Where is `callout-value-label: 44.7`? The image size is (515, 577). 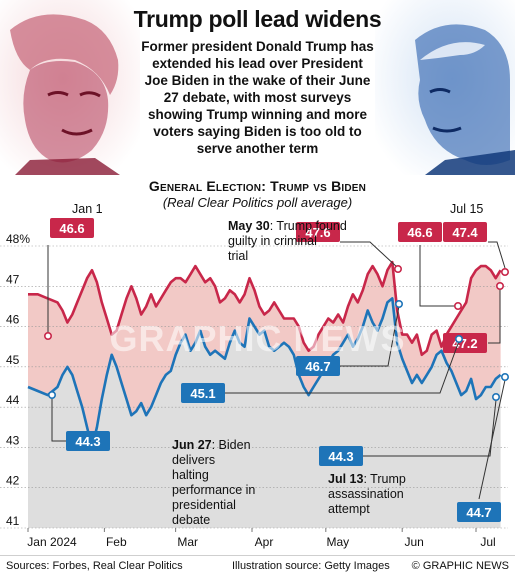
callout-value-label: 44.7 is located at coordinates (478, 512).